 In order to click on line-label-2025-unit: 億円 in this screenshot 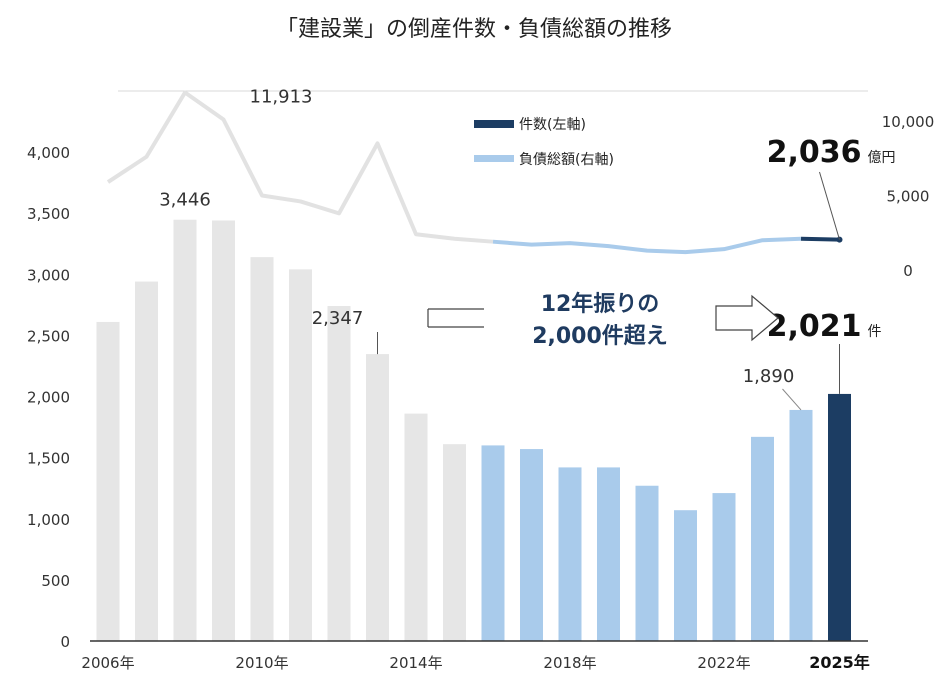, I will do `click(882, 158)`.